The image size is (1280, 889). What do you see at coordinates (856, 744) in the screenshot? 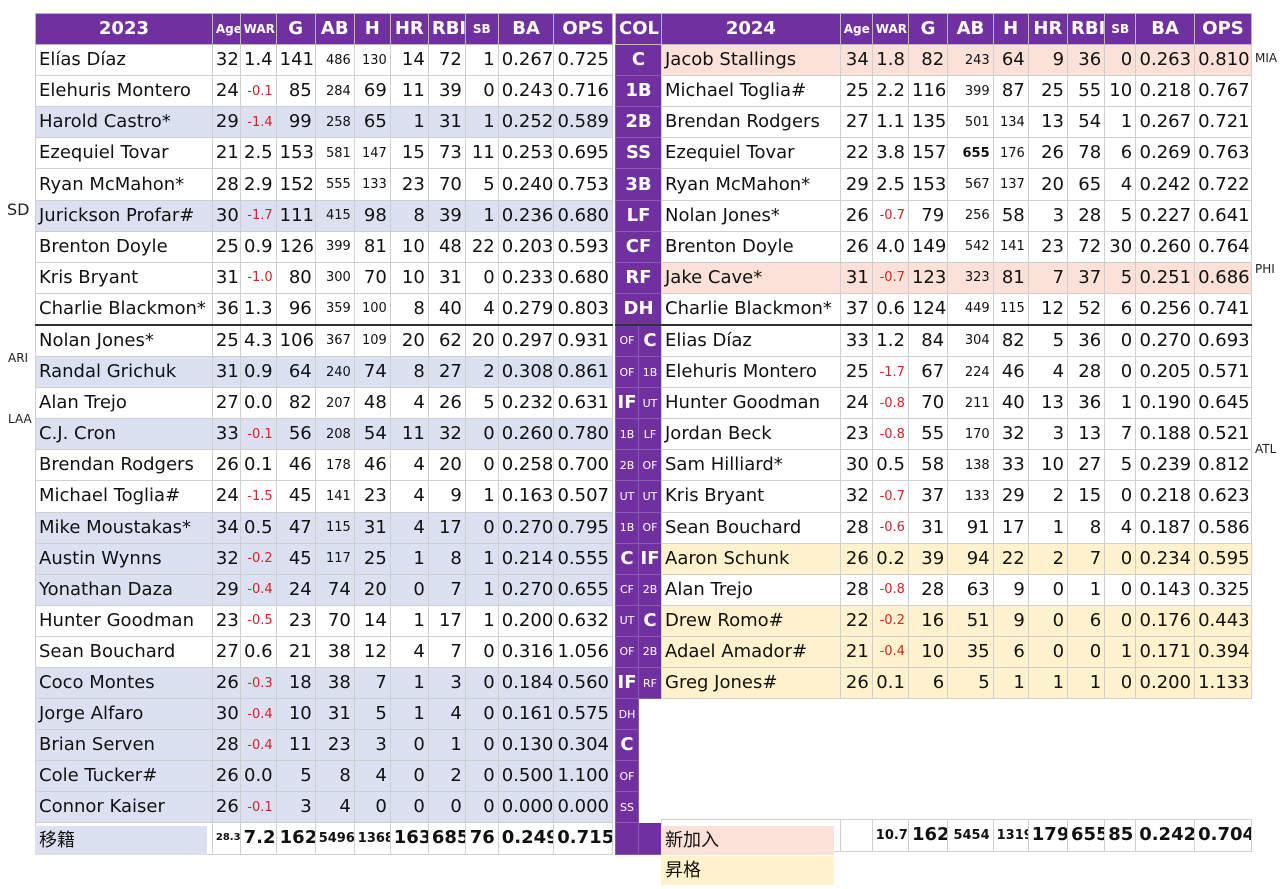
I see `stat-age` at bounding box center [856, 744].